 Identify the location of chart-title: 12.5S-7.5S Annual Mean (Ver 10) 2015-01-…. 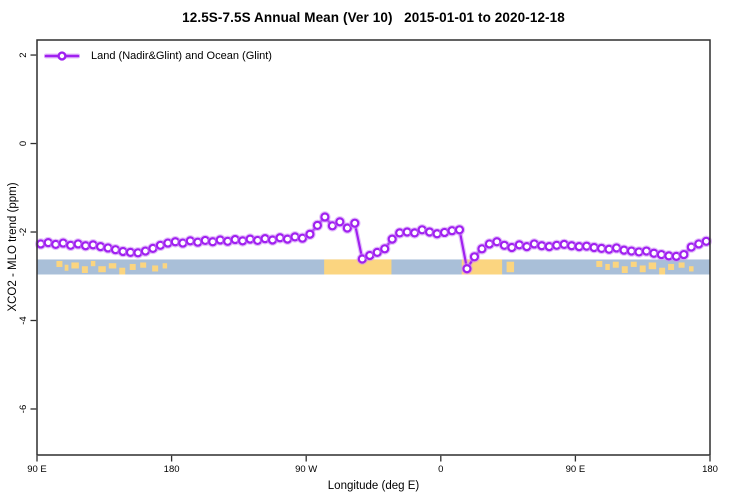
(373, 17).